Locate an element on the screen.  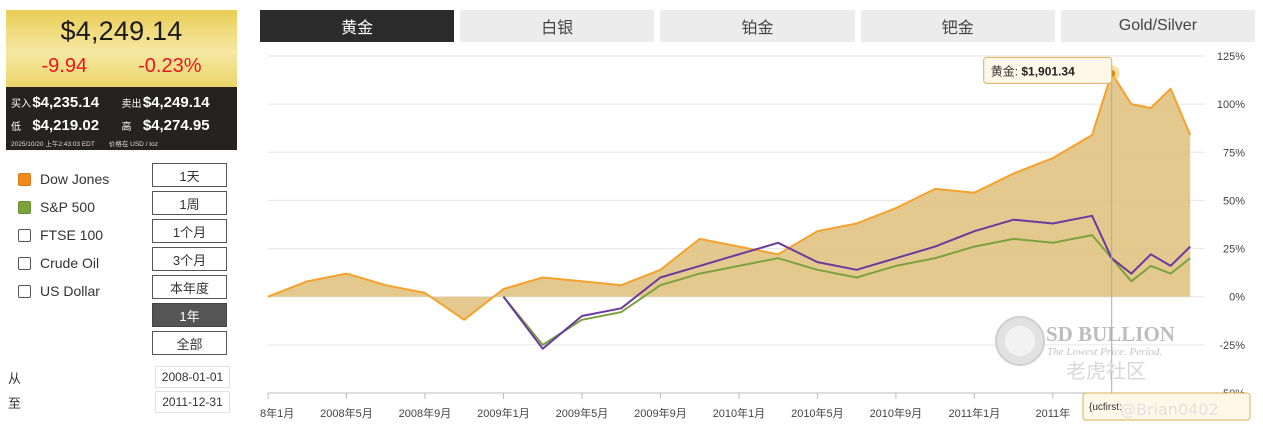
x-tick-label: 2011年1月 is located at coordinates (974, 413).